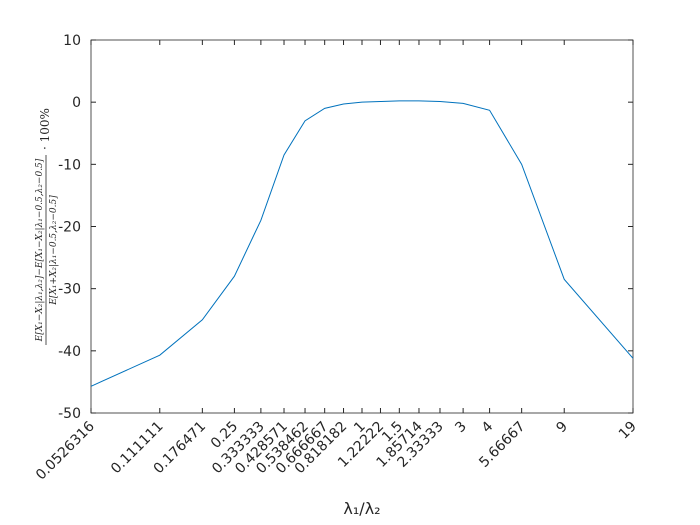  What do you see at coordinates (72, 41) in the screenshot?
I see `y-tick-label: 10` at bounding box center [72, 41].